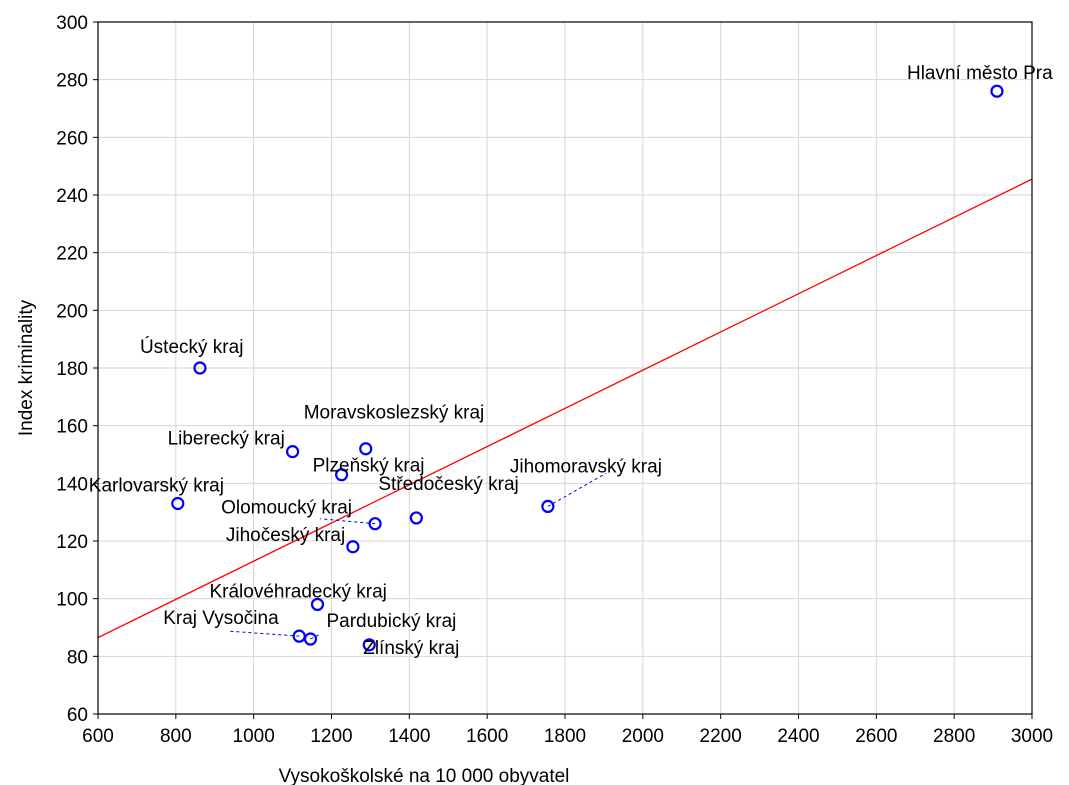  What do you see at coordinates (721, 736) in the screenshot?
I see `x-tick-label: 2200` at bounding box center [721, 736].